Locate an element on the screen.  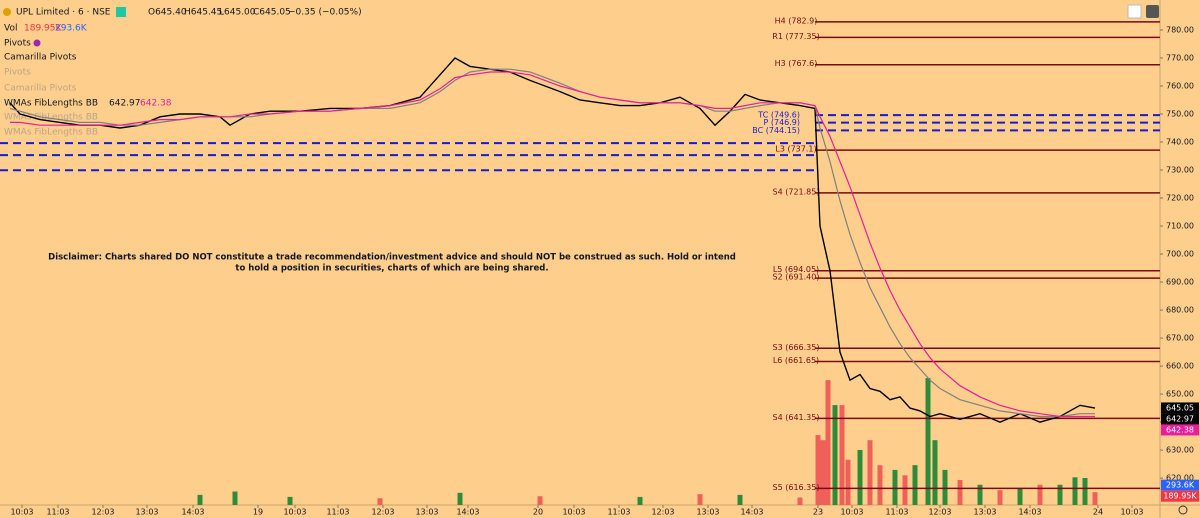
volume-badge-label: 189.95K is located at coordinates (1180, 496).